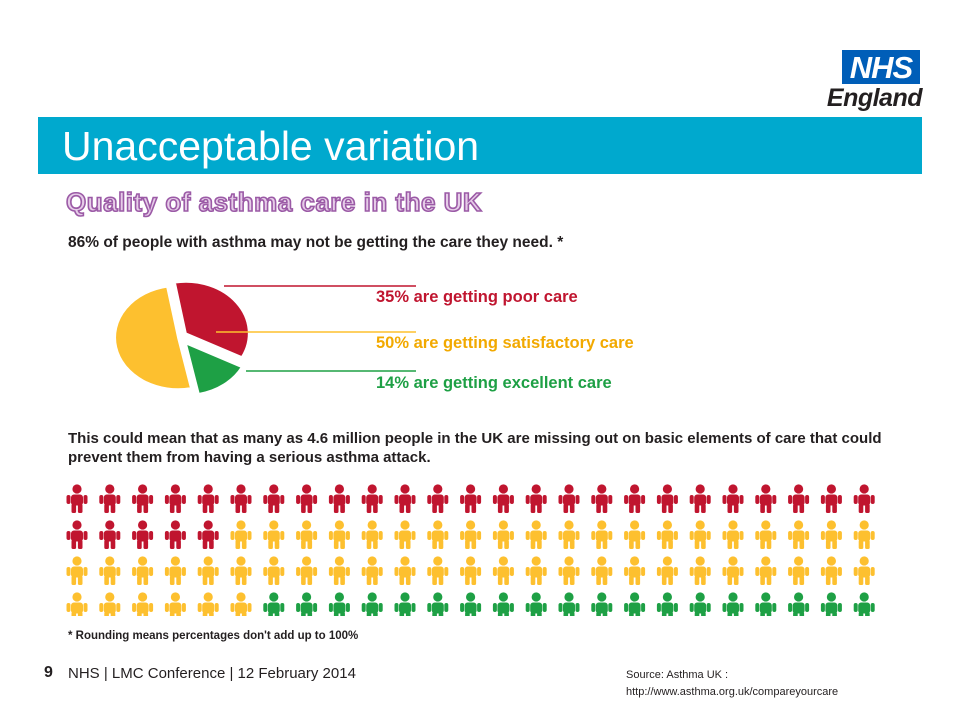  What do you see at coordinates (494, 383) in the screenshot?
I see `legend-excellent-care: 14% are getting excellent care` at bounding box center [494, 383].